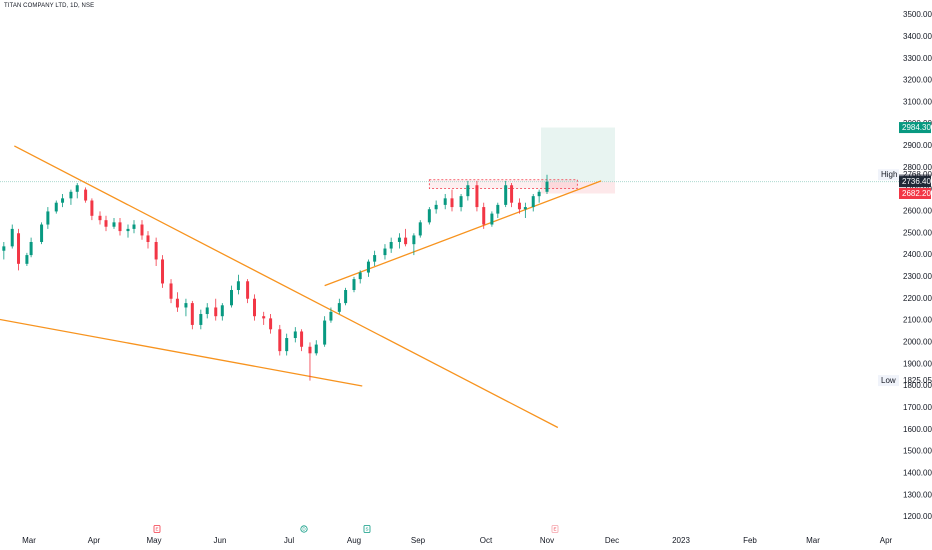 The height and width of the screenshot is (550, 932). I want to click on time-tick-label: Jul, so click(289, 540).